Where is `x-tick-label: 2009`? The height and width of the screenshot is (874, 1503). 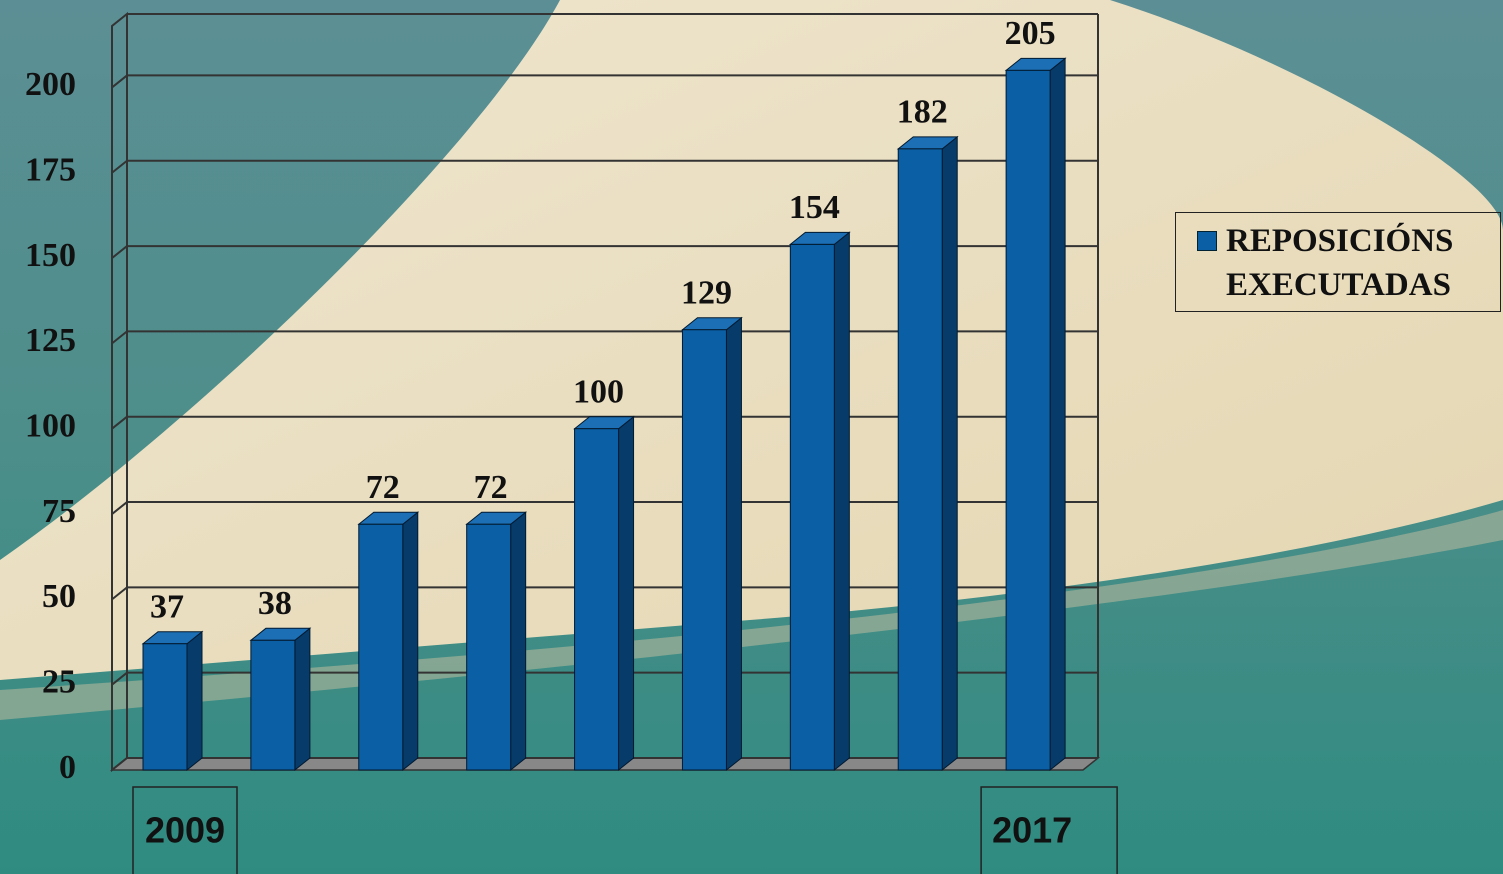 x-tick-label: 2009 is located at coordinates (185, 830).